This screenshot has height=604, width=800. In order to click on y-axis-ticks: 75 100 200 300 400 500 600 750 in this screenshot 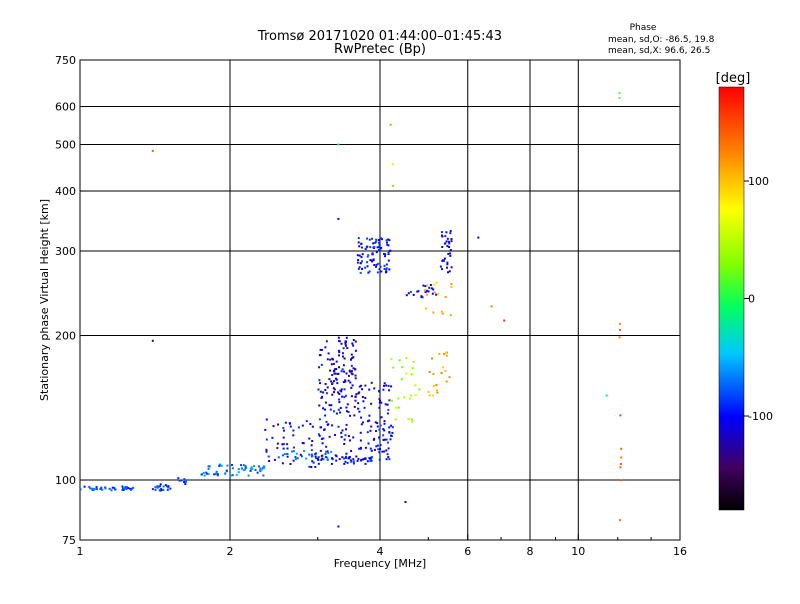, I will do `click(70, 300)`.